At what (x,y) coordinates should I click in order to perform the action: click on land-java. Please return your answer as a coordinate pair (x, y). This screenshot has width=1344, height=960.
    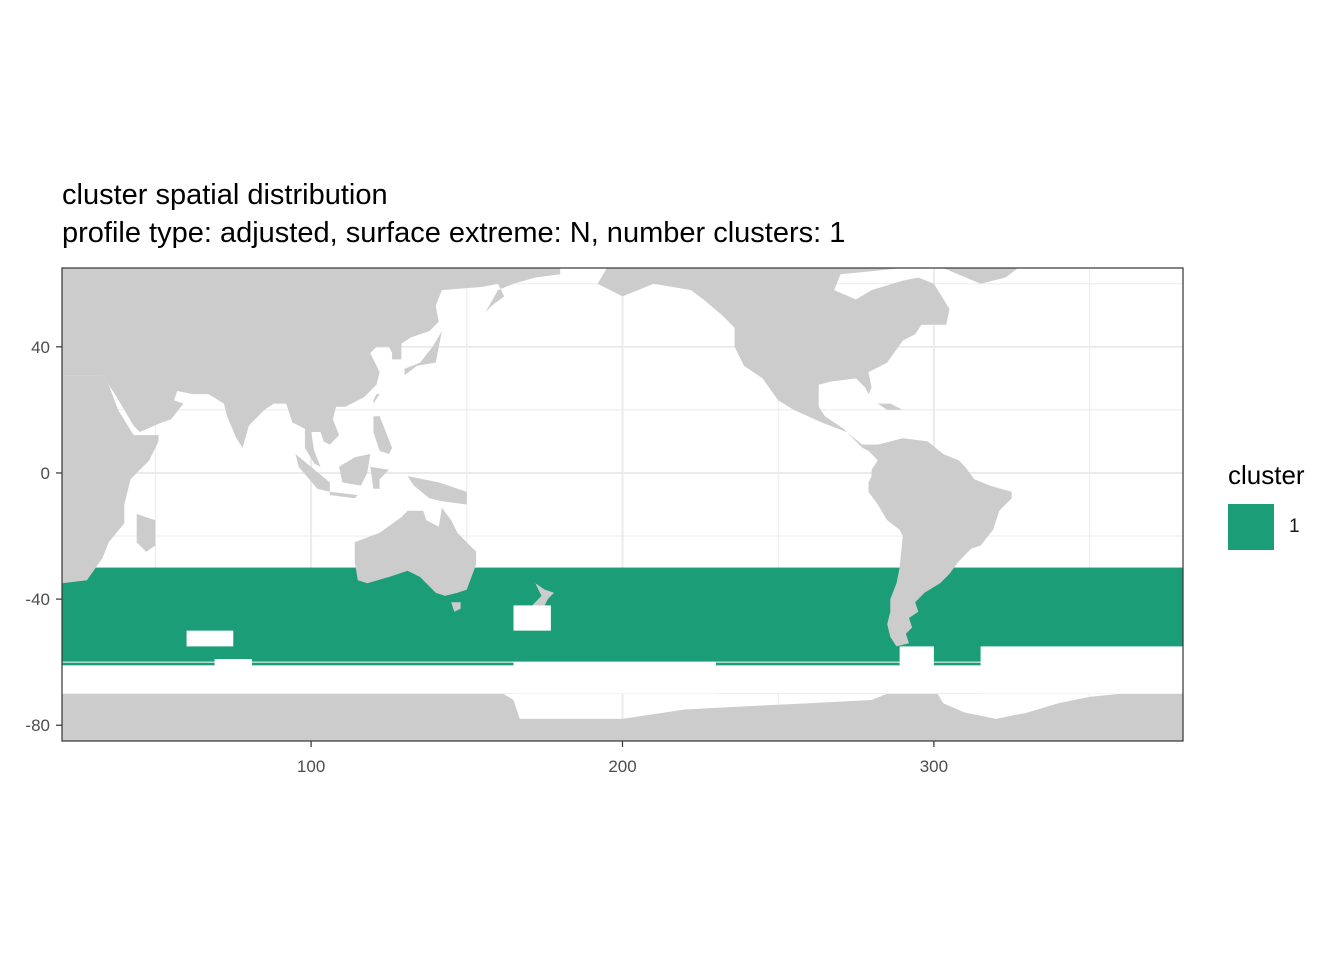
    Looking at the image, I should click on (343, 495).